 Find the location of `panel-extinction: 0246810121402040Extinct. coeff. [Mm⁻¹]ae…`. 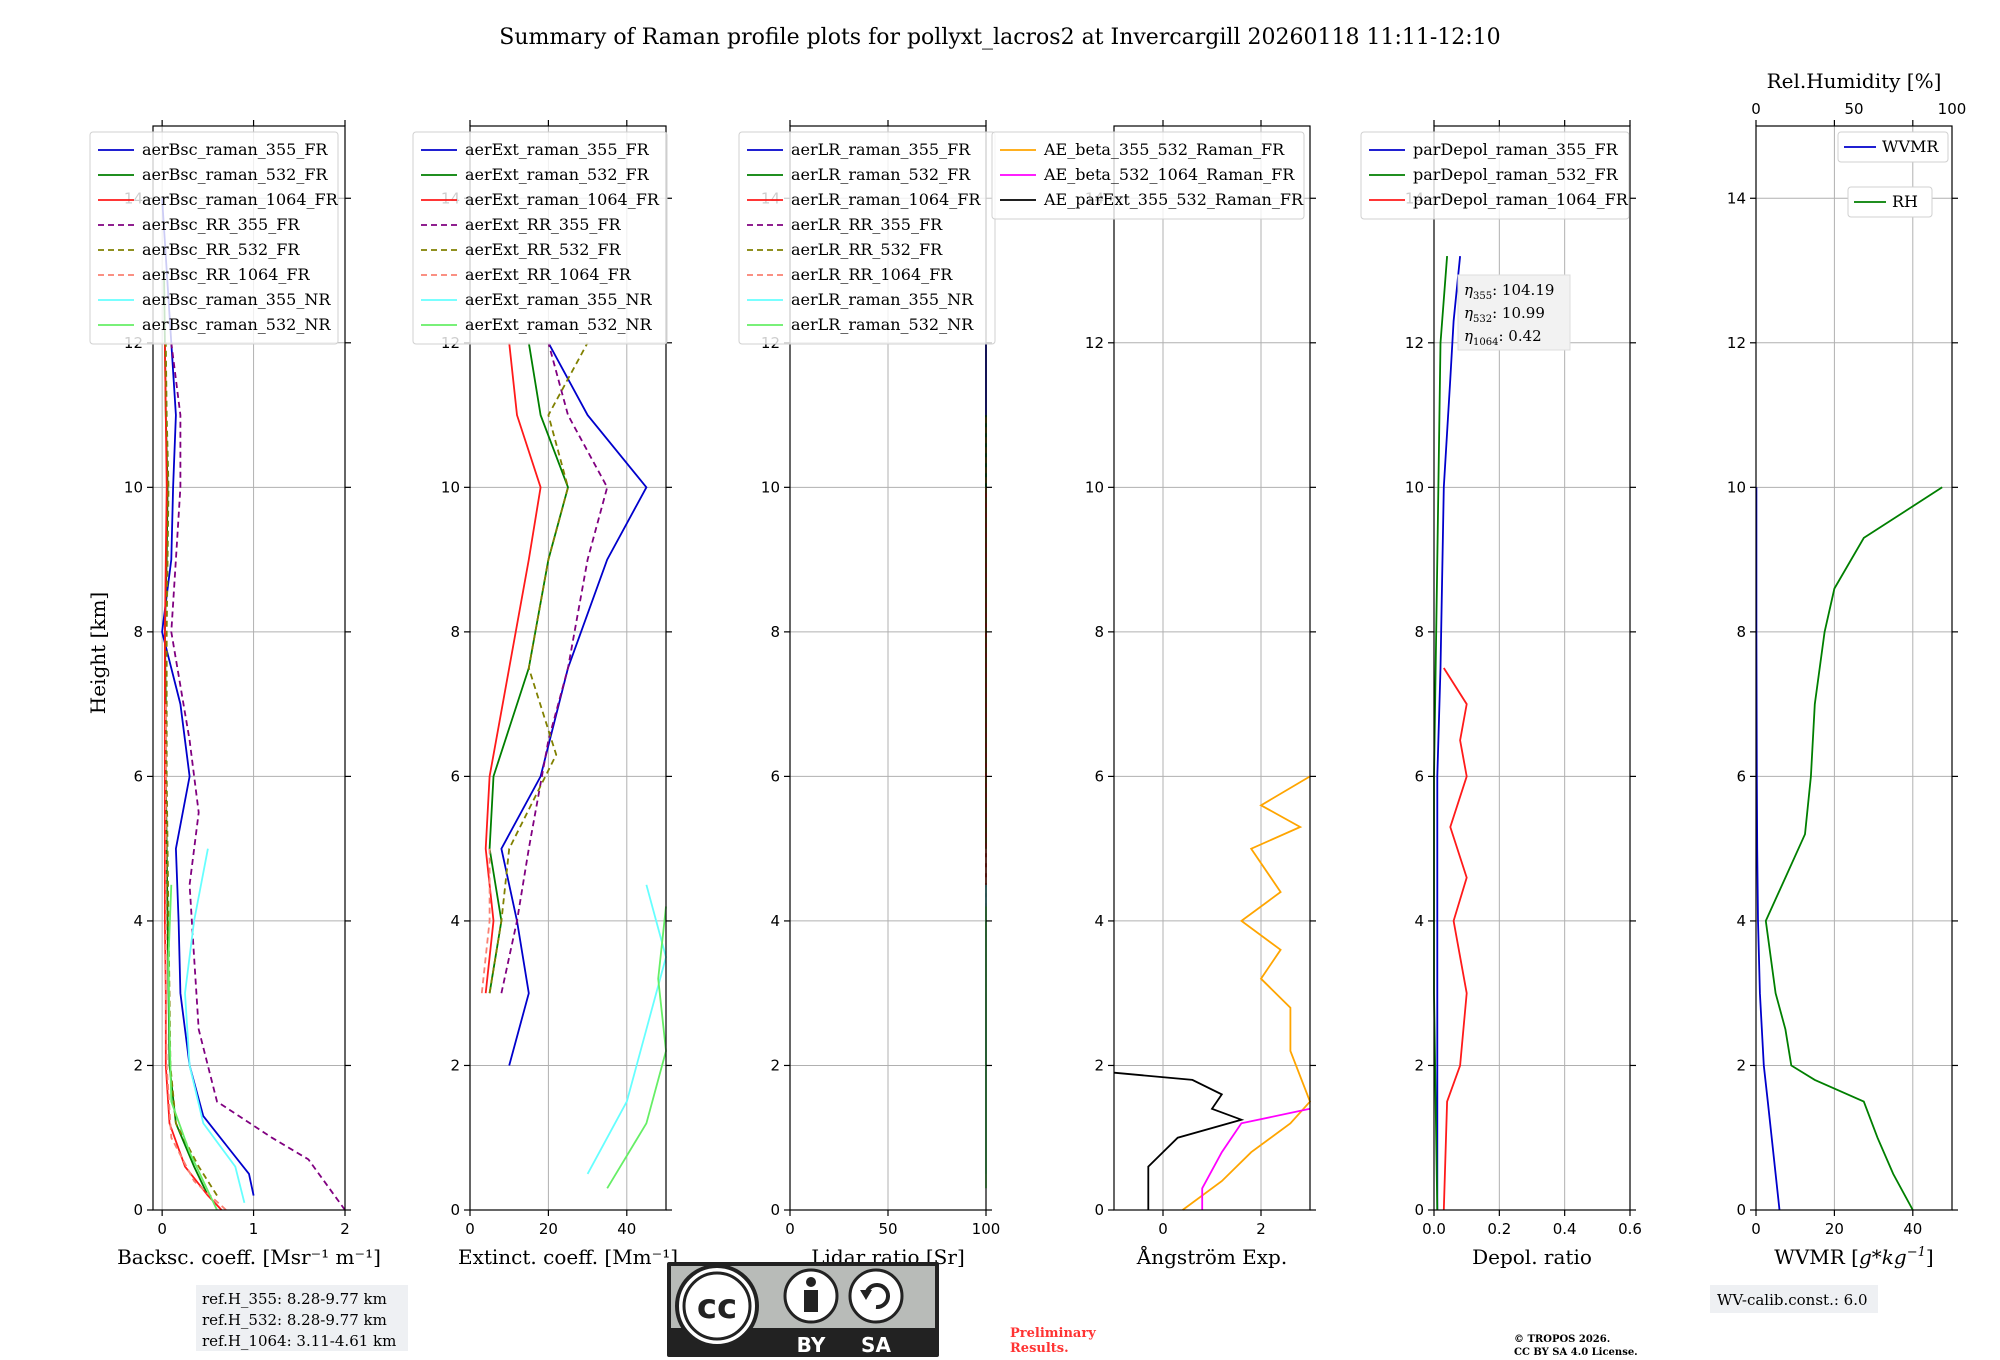

panel-extinction: 0246810121402040Extinct. coeff. [Mm⁻¹]ae… is located at coordinates (545, 694).